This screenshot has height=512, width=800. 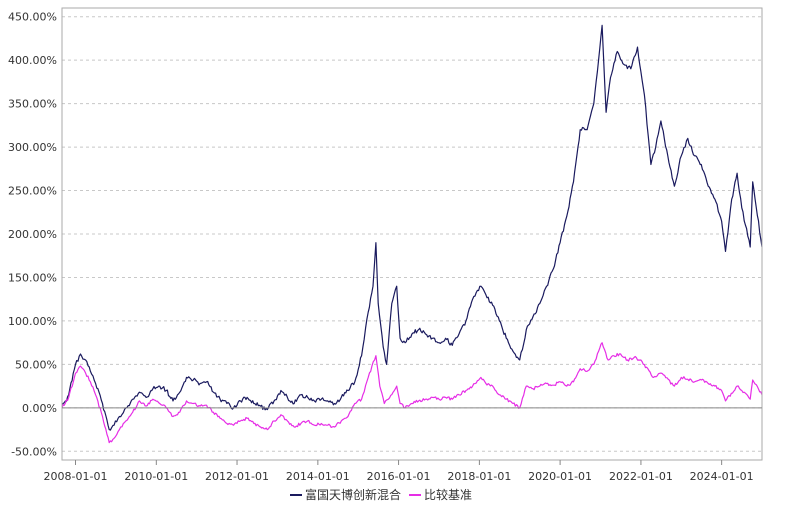 I want to click on x-tick-label: 2018-01-01, so click(x=479, y=476).